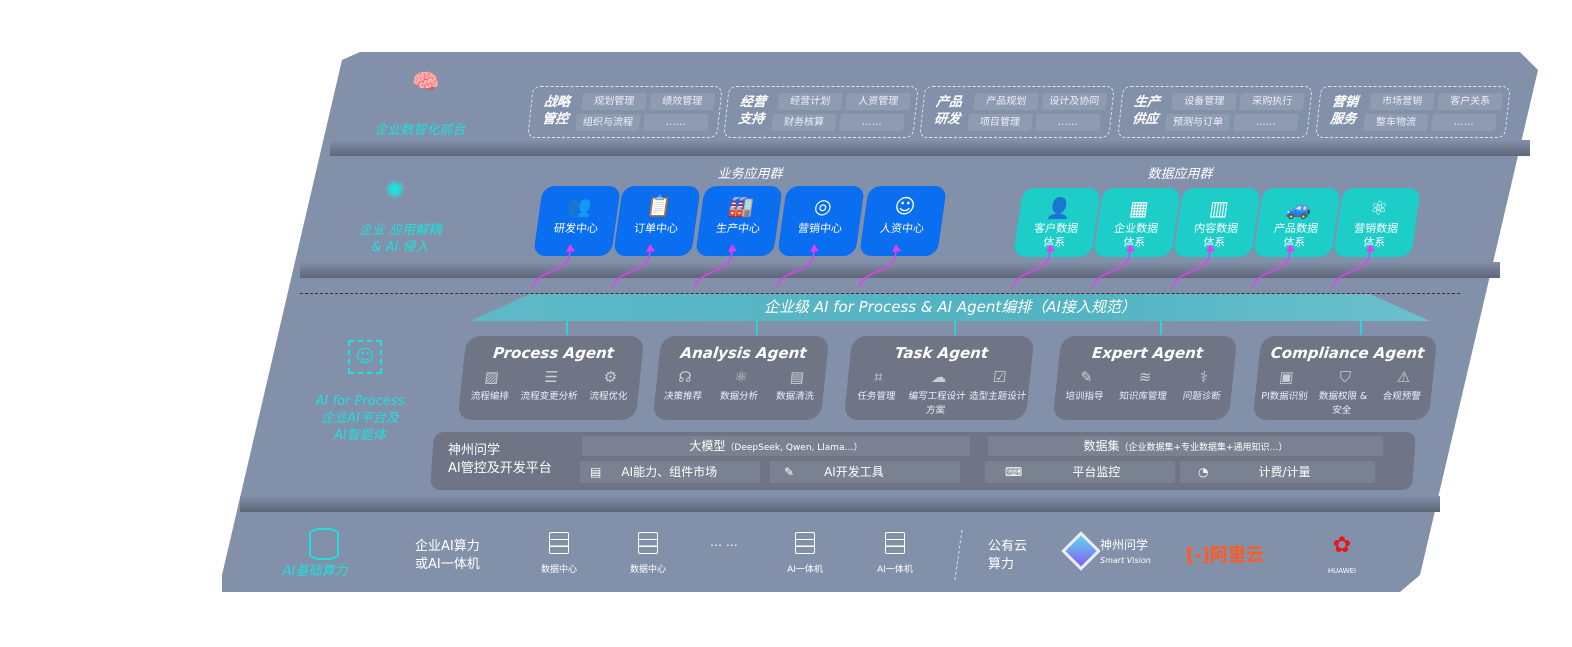 The height and width of the screenshot is (647, 1572). Describe the element at coordinates (1014, 472) in the screenshot. I see `monitor-icon: ⌨` at that location.